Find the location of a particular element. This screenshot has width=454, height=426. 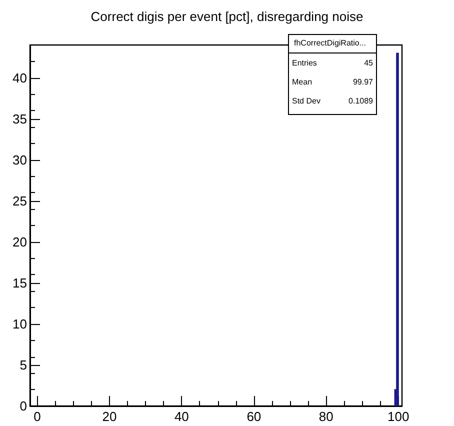

x-tick-label: 20 is located at coordinates (109, 416).